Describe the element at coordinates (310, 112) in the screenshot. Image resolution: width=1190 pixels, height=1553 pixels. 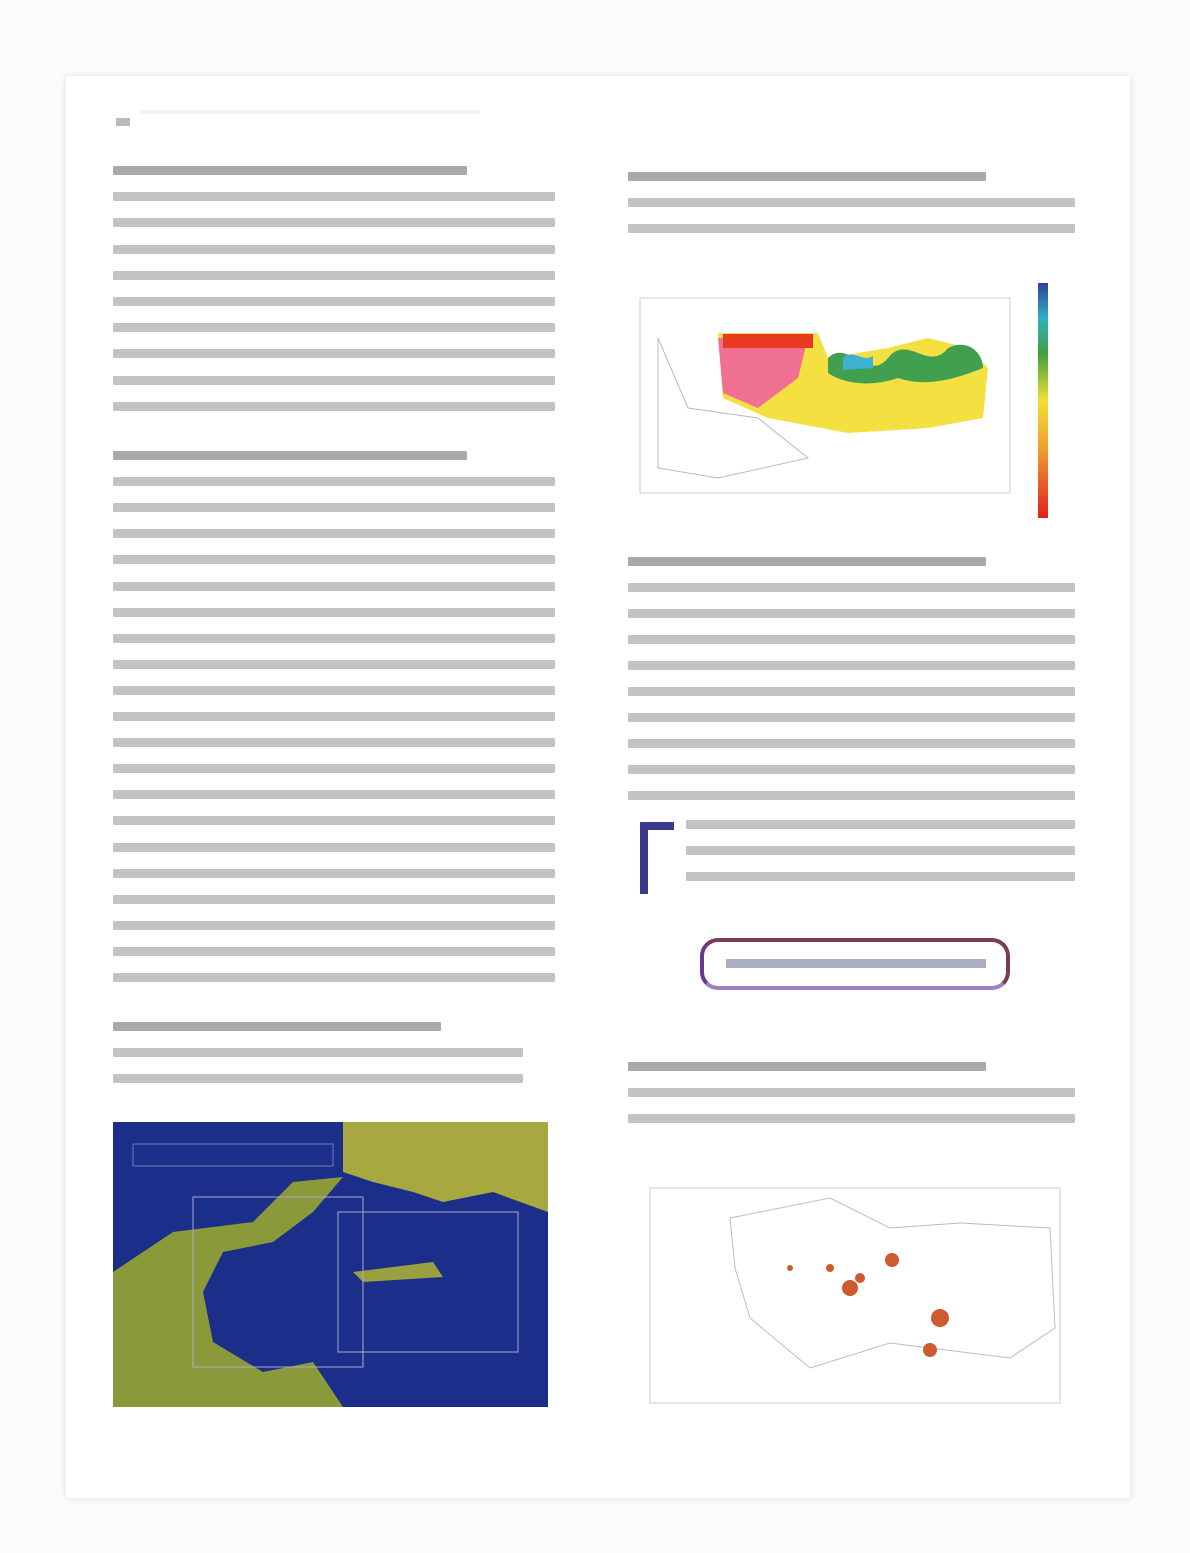
I see `running-header-rule` at that location.